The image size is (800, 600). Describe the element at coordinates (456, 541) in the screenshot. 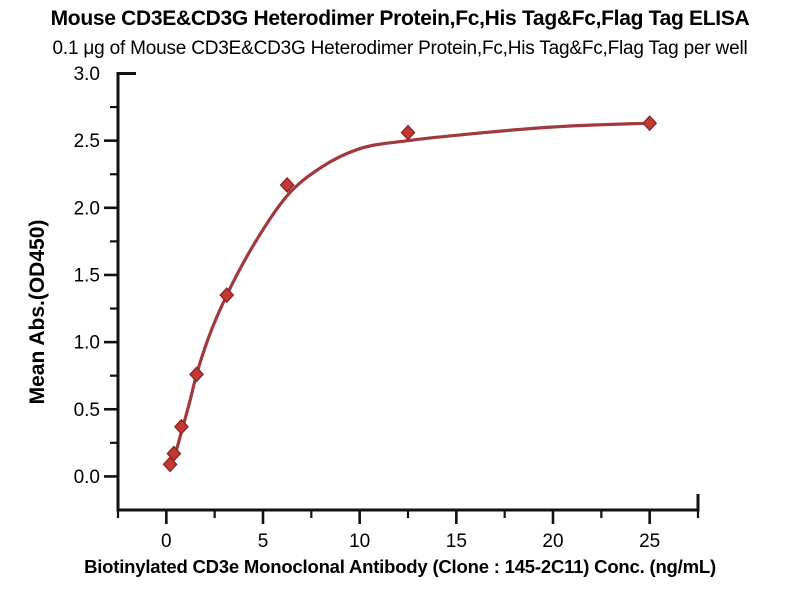

I see `x-axis-tick-label: 15` at that location.